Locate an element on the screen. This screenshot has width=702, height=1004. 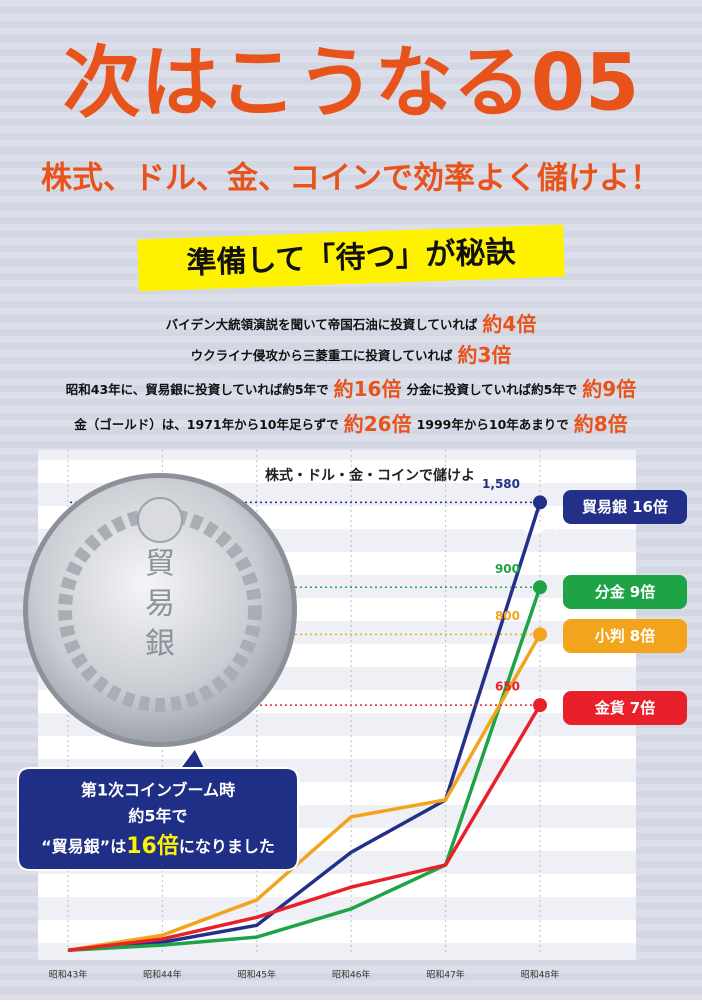
legend-name: 小判 is located at coordinates (610, 636).